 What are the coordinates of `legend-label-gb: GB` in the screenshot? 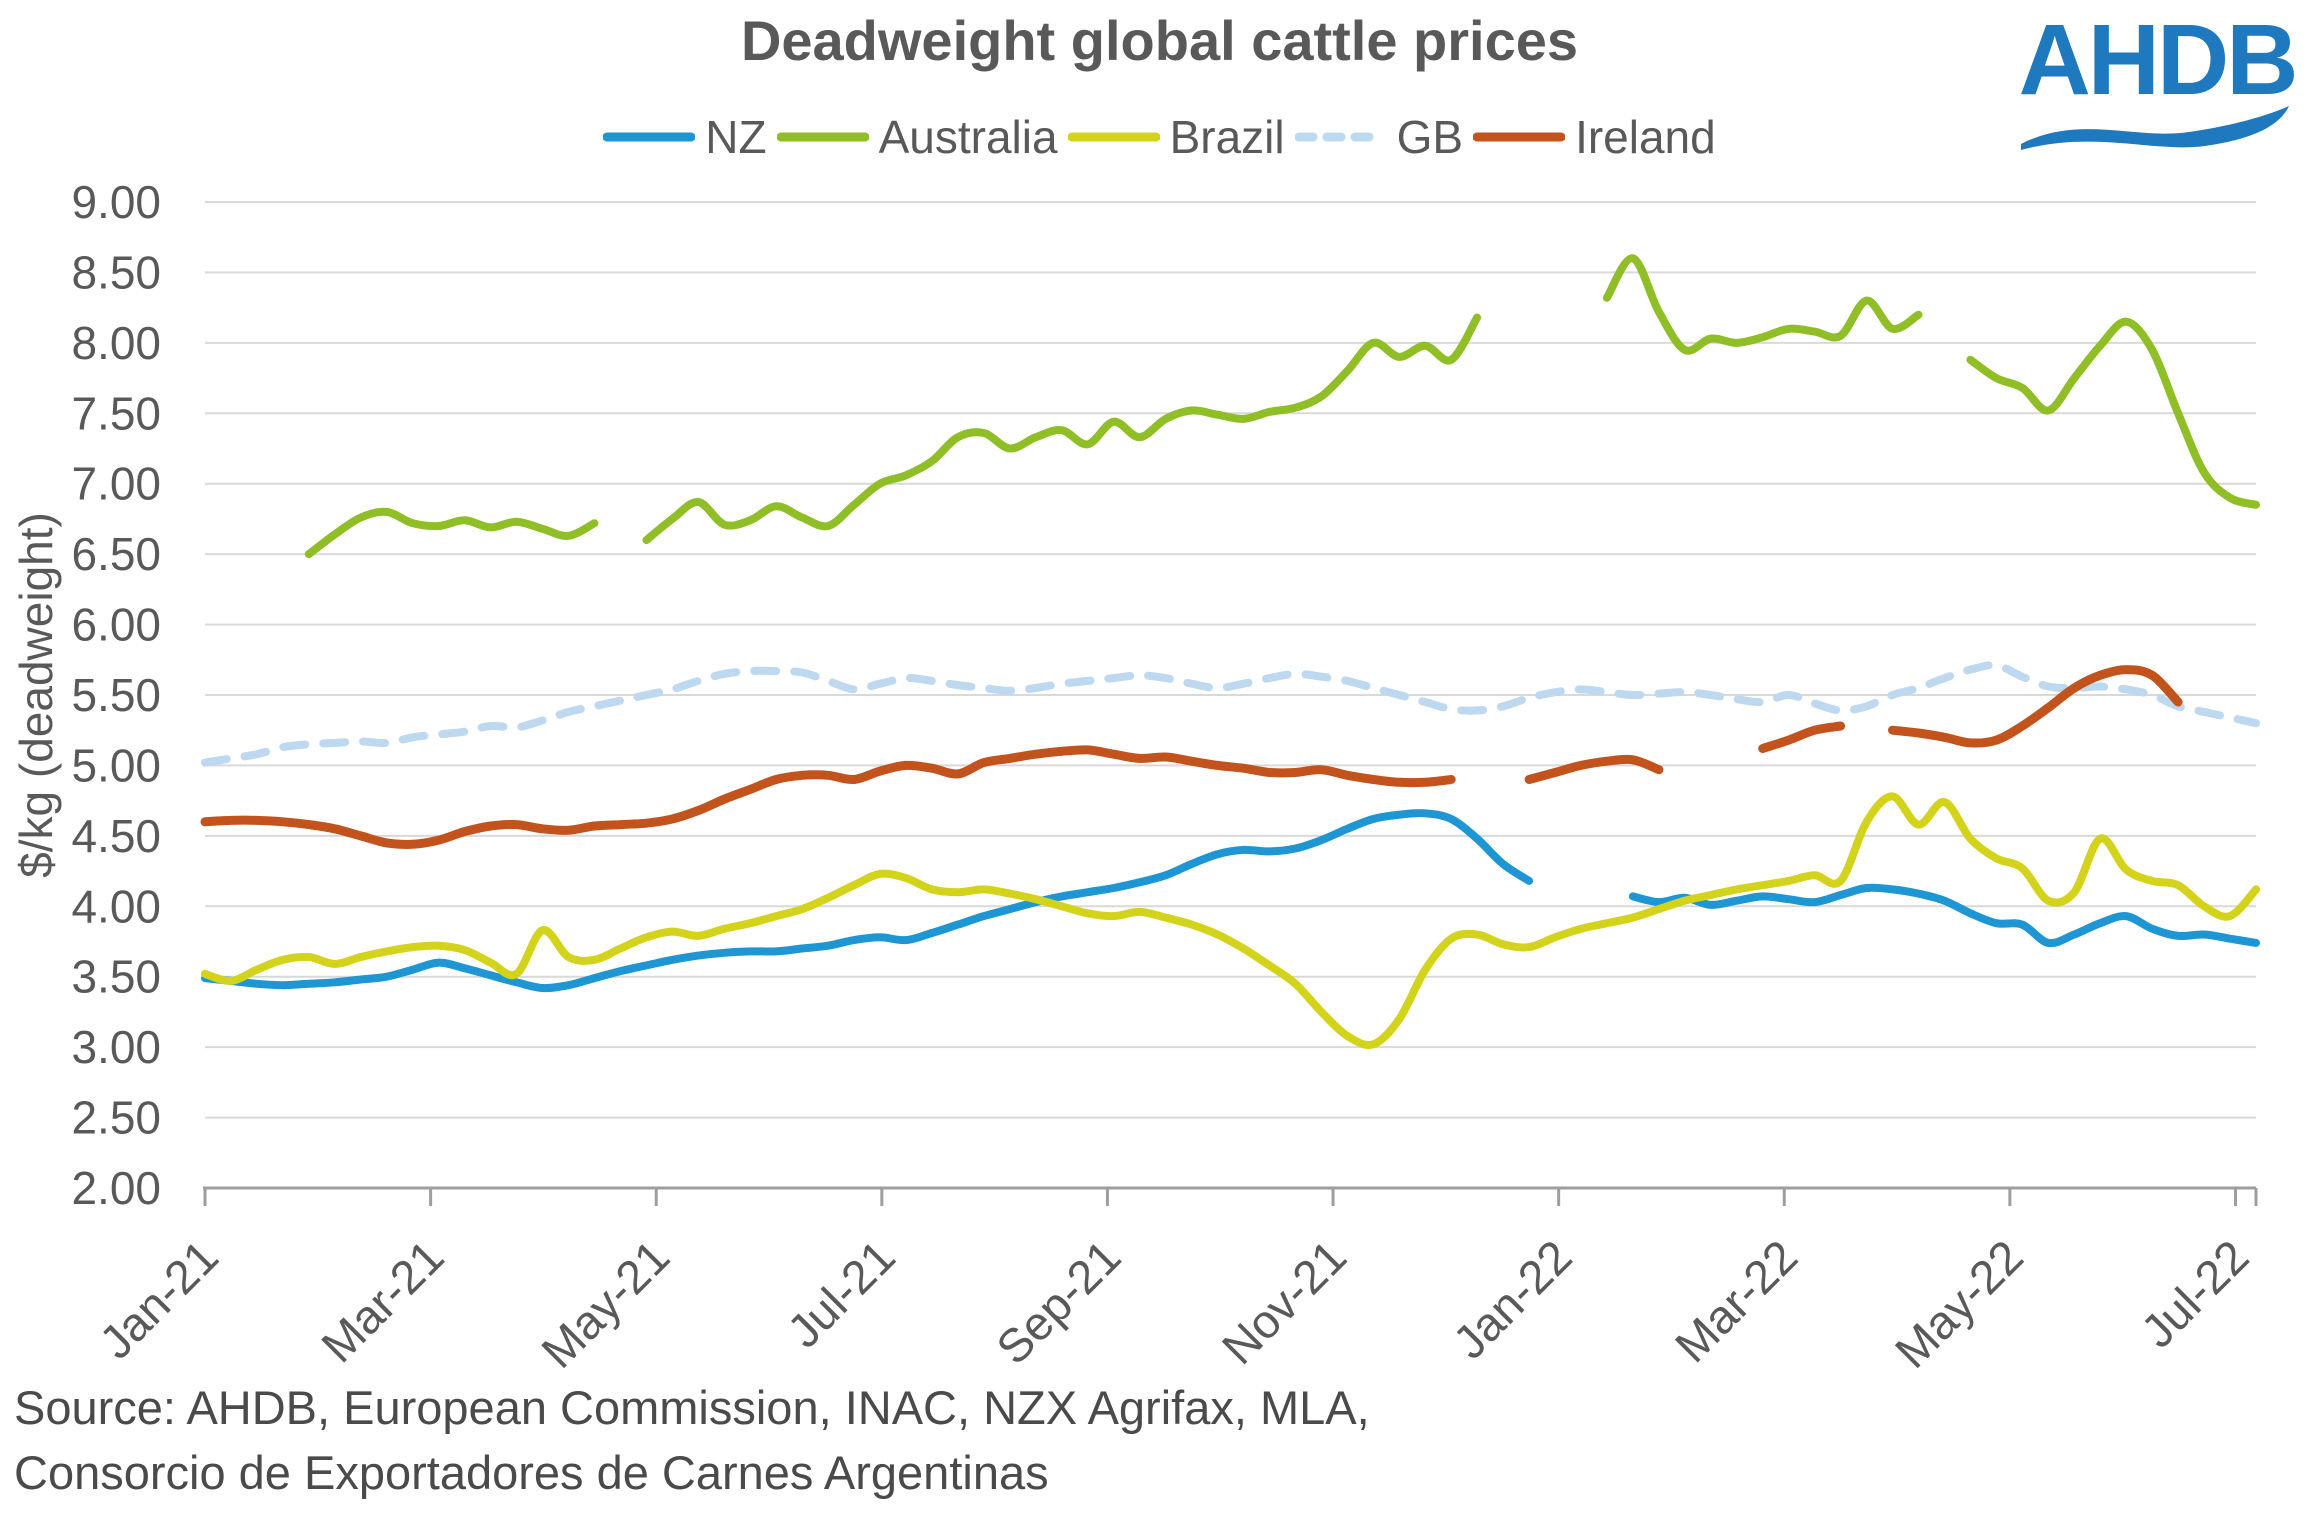 It's located at (1430, 137).